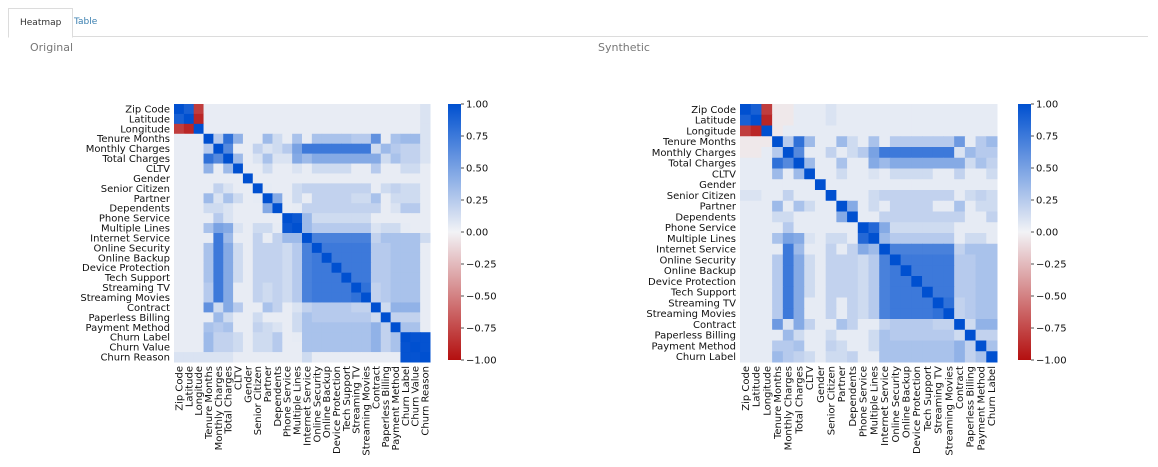 The image size is (1158, 467). What do you see at coordinates (700, 271) in the screenshot?
I see `row-label: Online Backup` at bounding box center [700, 271].